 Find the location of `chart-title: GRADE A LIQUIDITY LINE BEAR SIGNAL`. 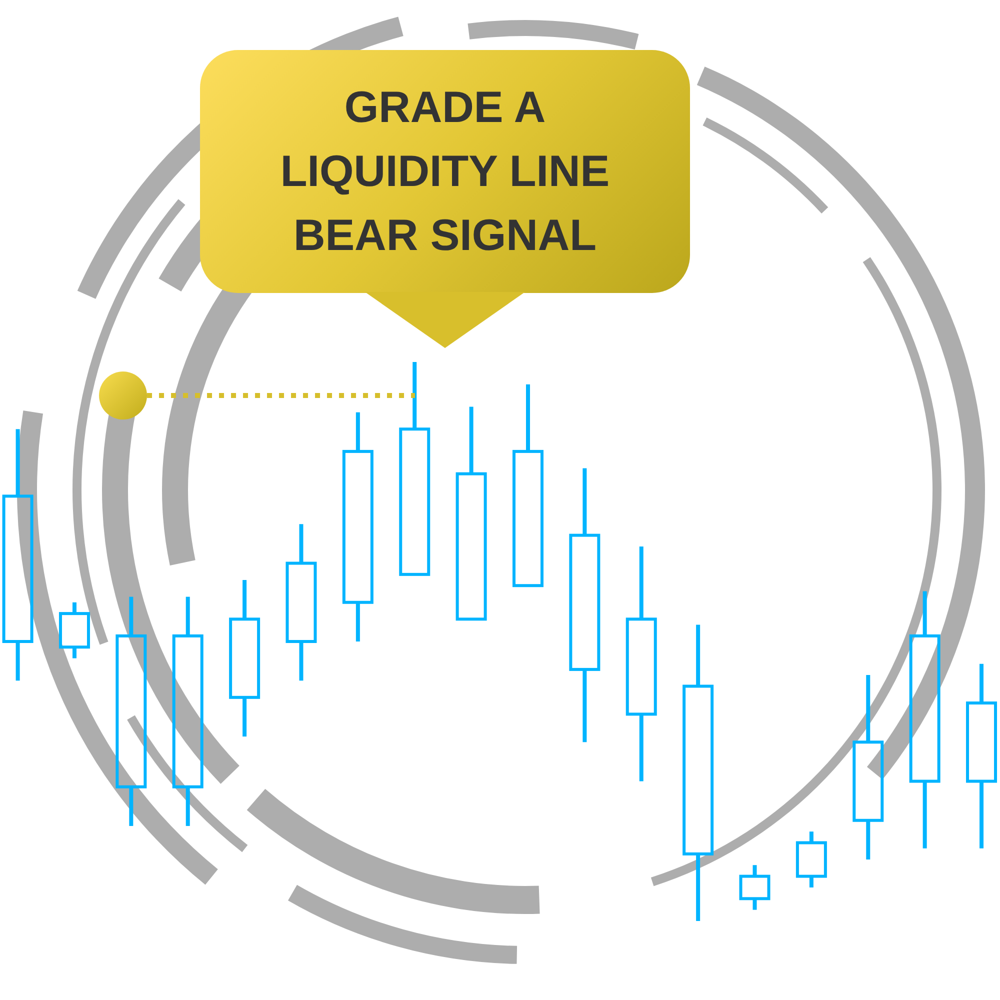

chart-title: GRADE A LIQUIDITY LINE BEAR SIGNAL is located at coordinates (445, 172).